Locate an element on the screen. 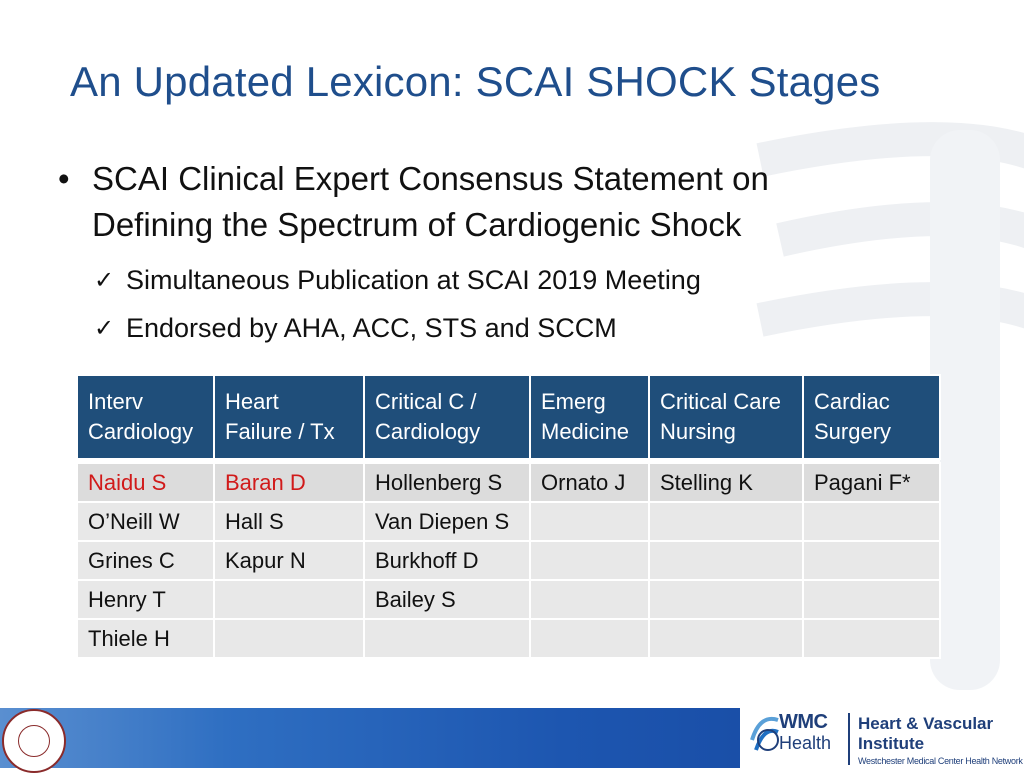  table-cell: Bailey S is located at coordinates (447, 599).